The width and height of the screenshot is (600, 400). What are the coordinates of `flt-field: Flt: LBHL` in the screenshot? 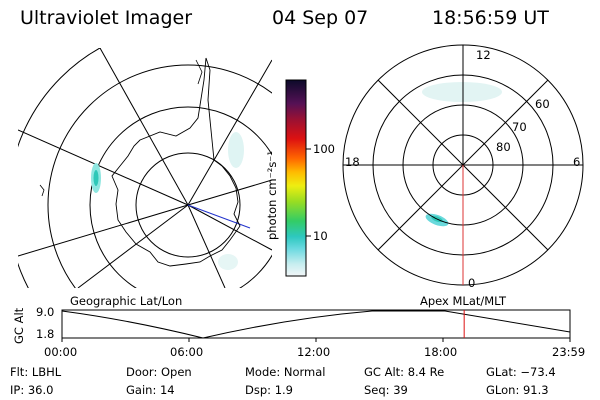 It's located at (36, 372).